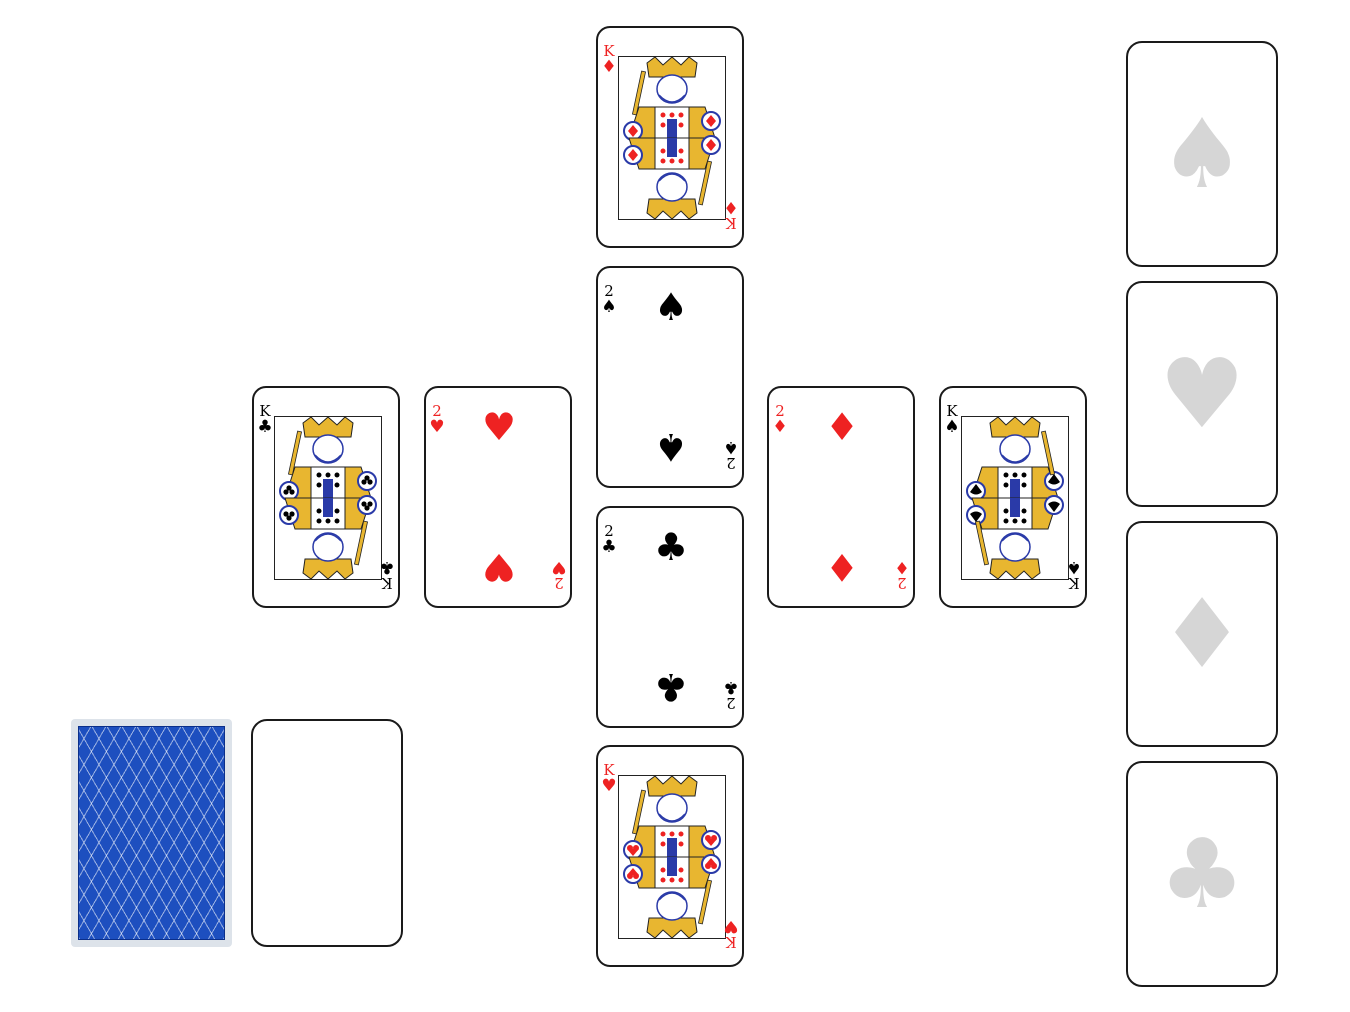  I want to click on card-king-of-hearts: K ♥ K ♥, so click(670, 856).